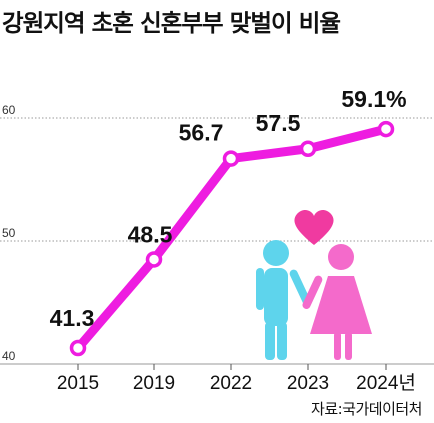 This screenshot has height=423, width=434. What do you see at coordinates (284, 300) in the screenshot?
I see `groom-icon` at bounding box center [284, 300].